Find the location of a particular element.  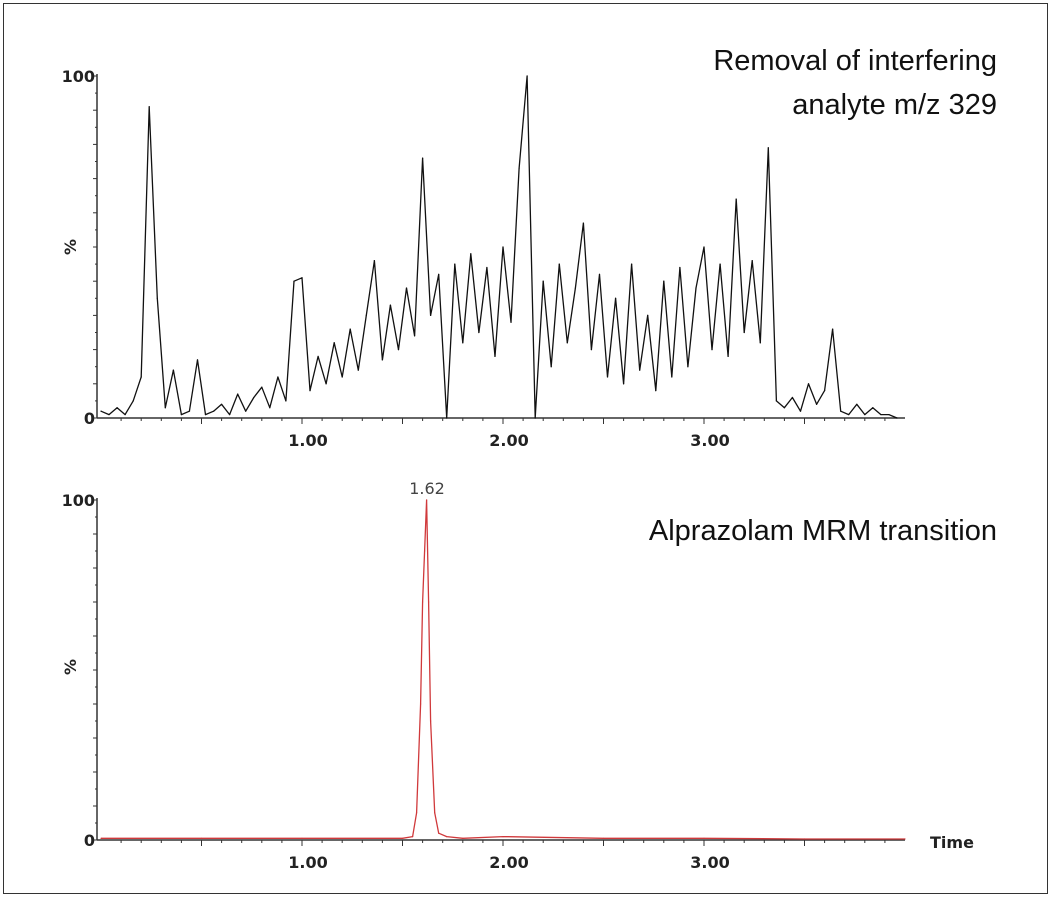

top-title-line-1: Removal of interfering is located at coordinates (855, 61).